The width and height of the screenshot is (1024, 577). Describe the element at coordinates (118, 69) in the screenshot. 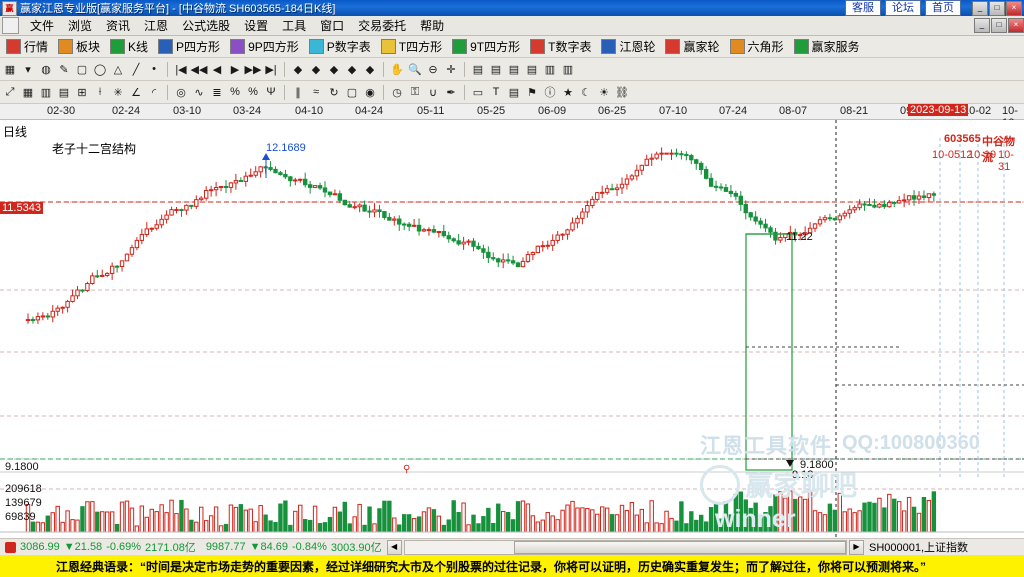

I see `triangle-icon: △` at that location.